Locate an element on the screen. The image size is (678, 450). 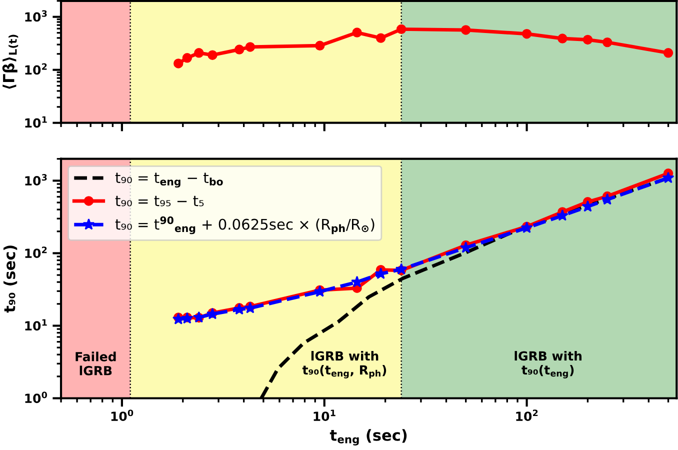
x-tick-label: 10$^{0}$ is located at coordinates (122, 416).